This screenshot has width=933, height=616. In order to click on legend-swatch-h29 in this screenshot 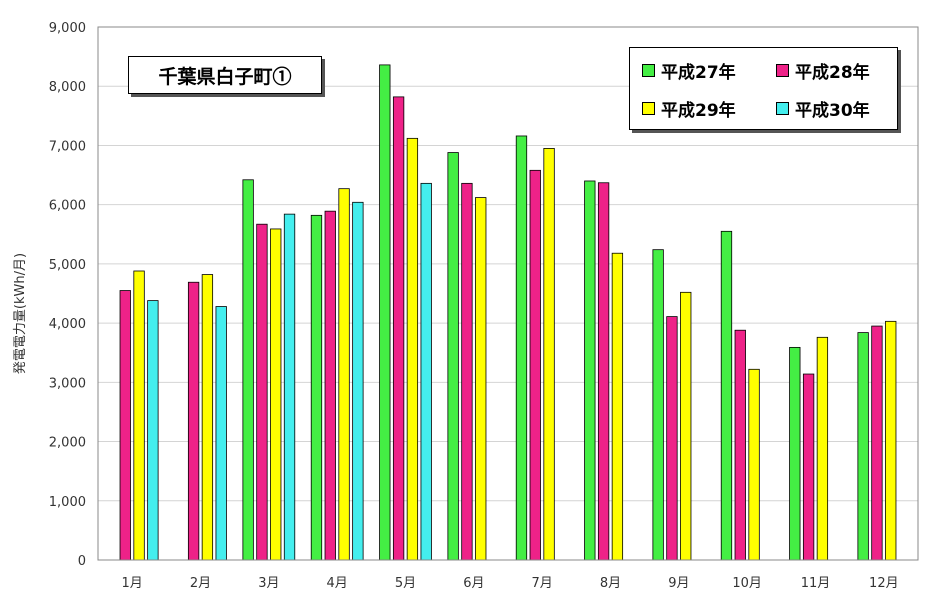, I will do `click(648, 108)`.